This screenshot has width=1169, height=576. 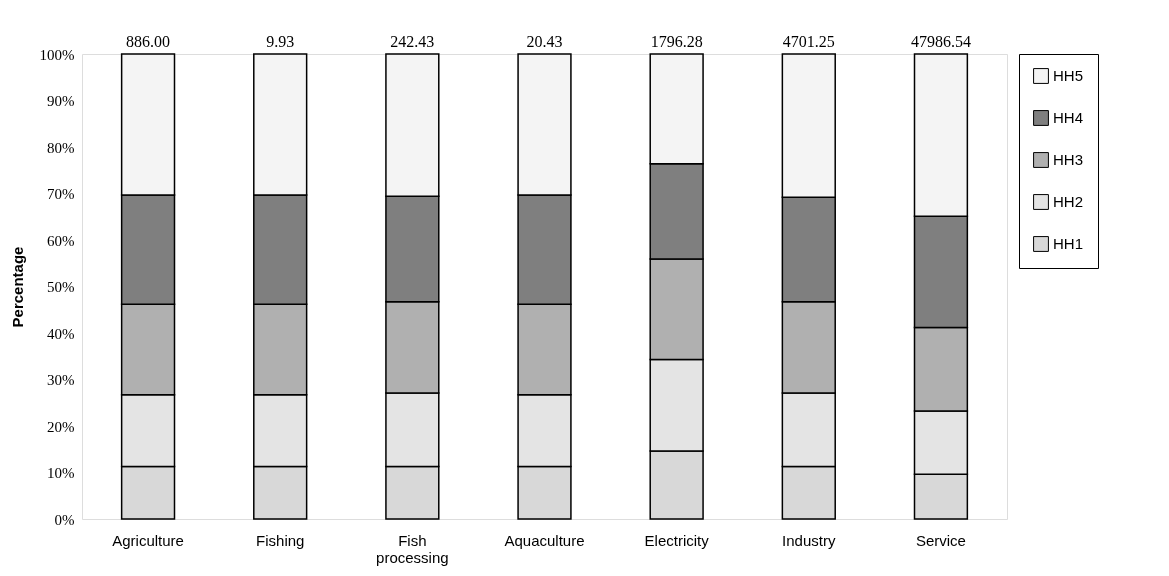 I want to click on y-tick-label: 80%, so click(x=61, y=147).